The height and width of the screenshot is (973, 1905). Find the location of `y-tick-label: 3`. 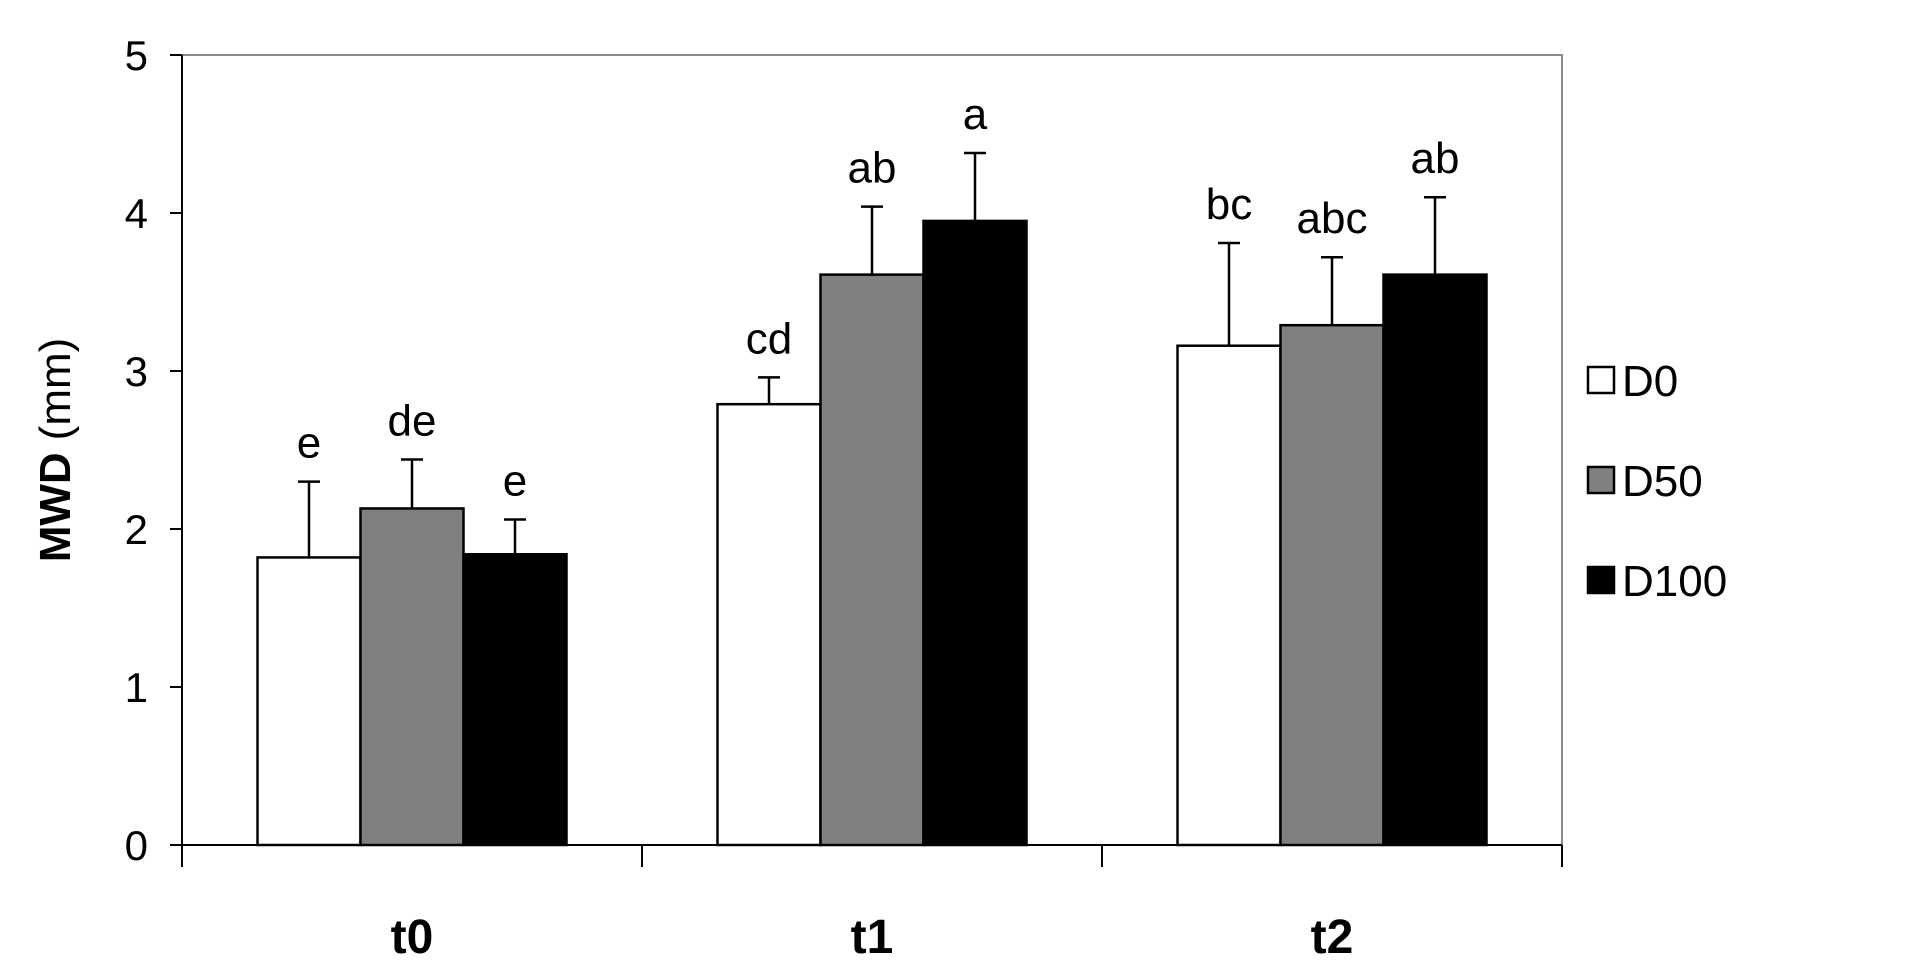

y-tick-label: 3 is located at coordinates (136, 371).